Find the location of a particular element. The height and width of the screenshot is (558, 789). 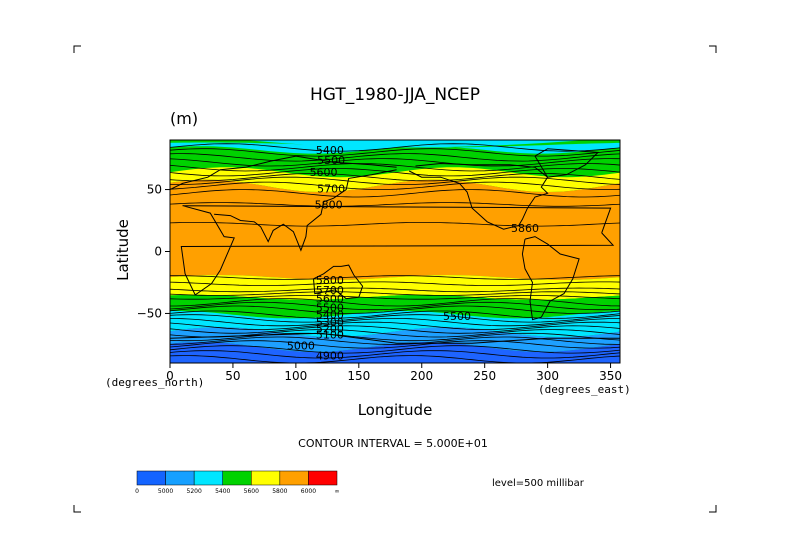

contour-label-5200: 5200 is located at coordinates (330, 328).